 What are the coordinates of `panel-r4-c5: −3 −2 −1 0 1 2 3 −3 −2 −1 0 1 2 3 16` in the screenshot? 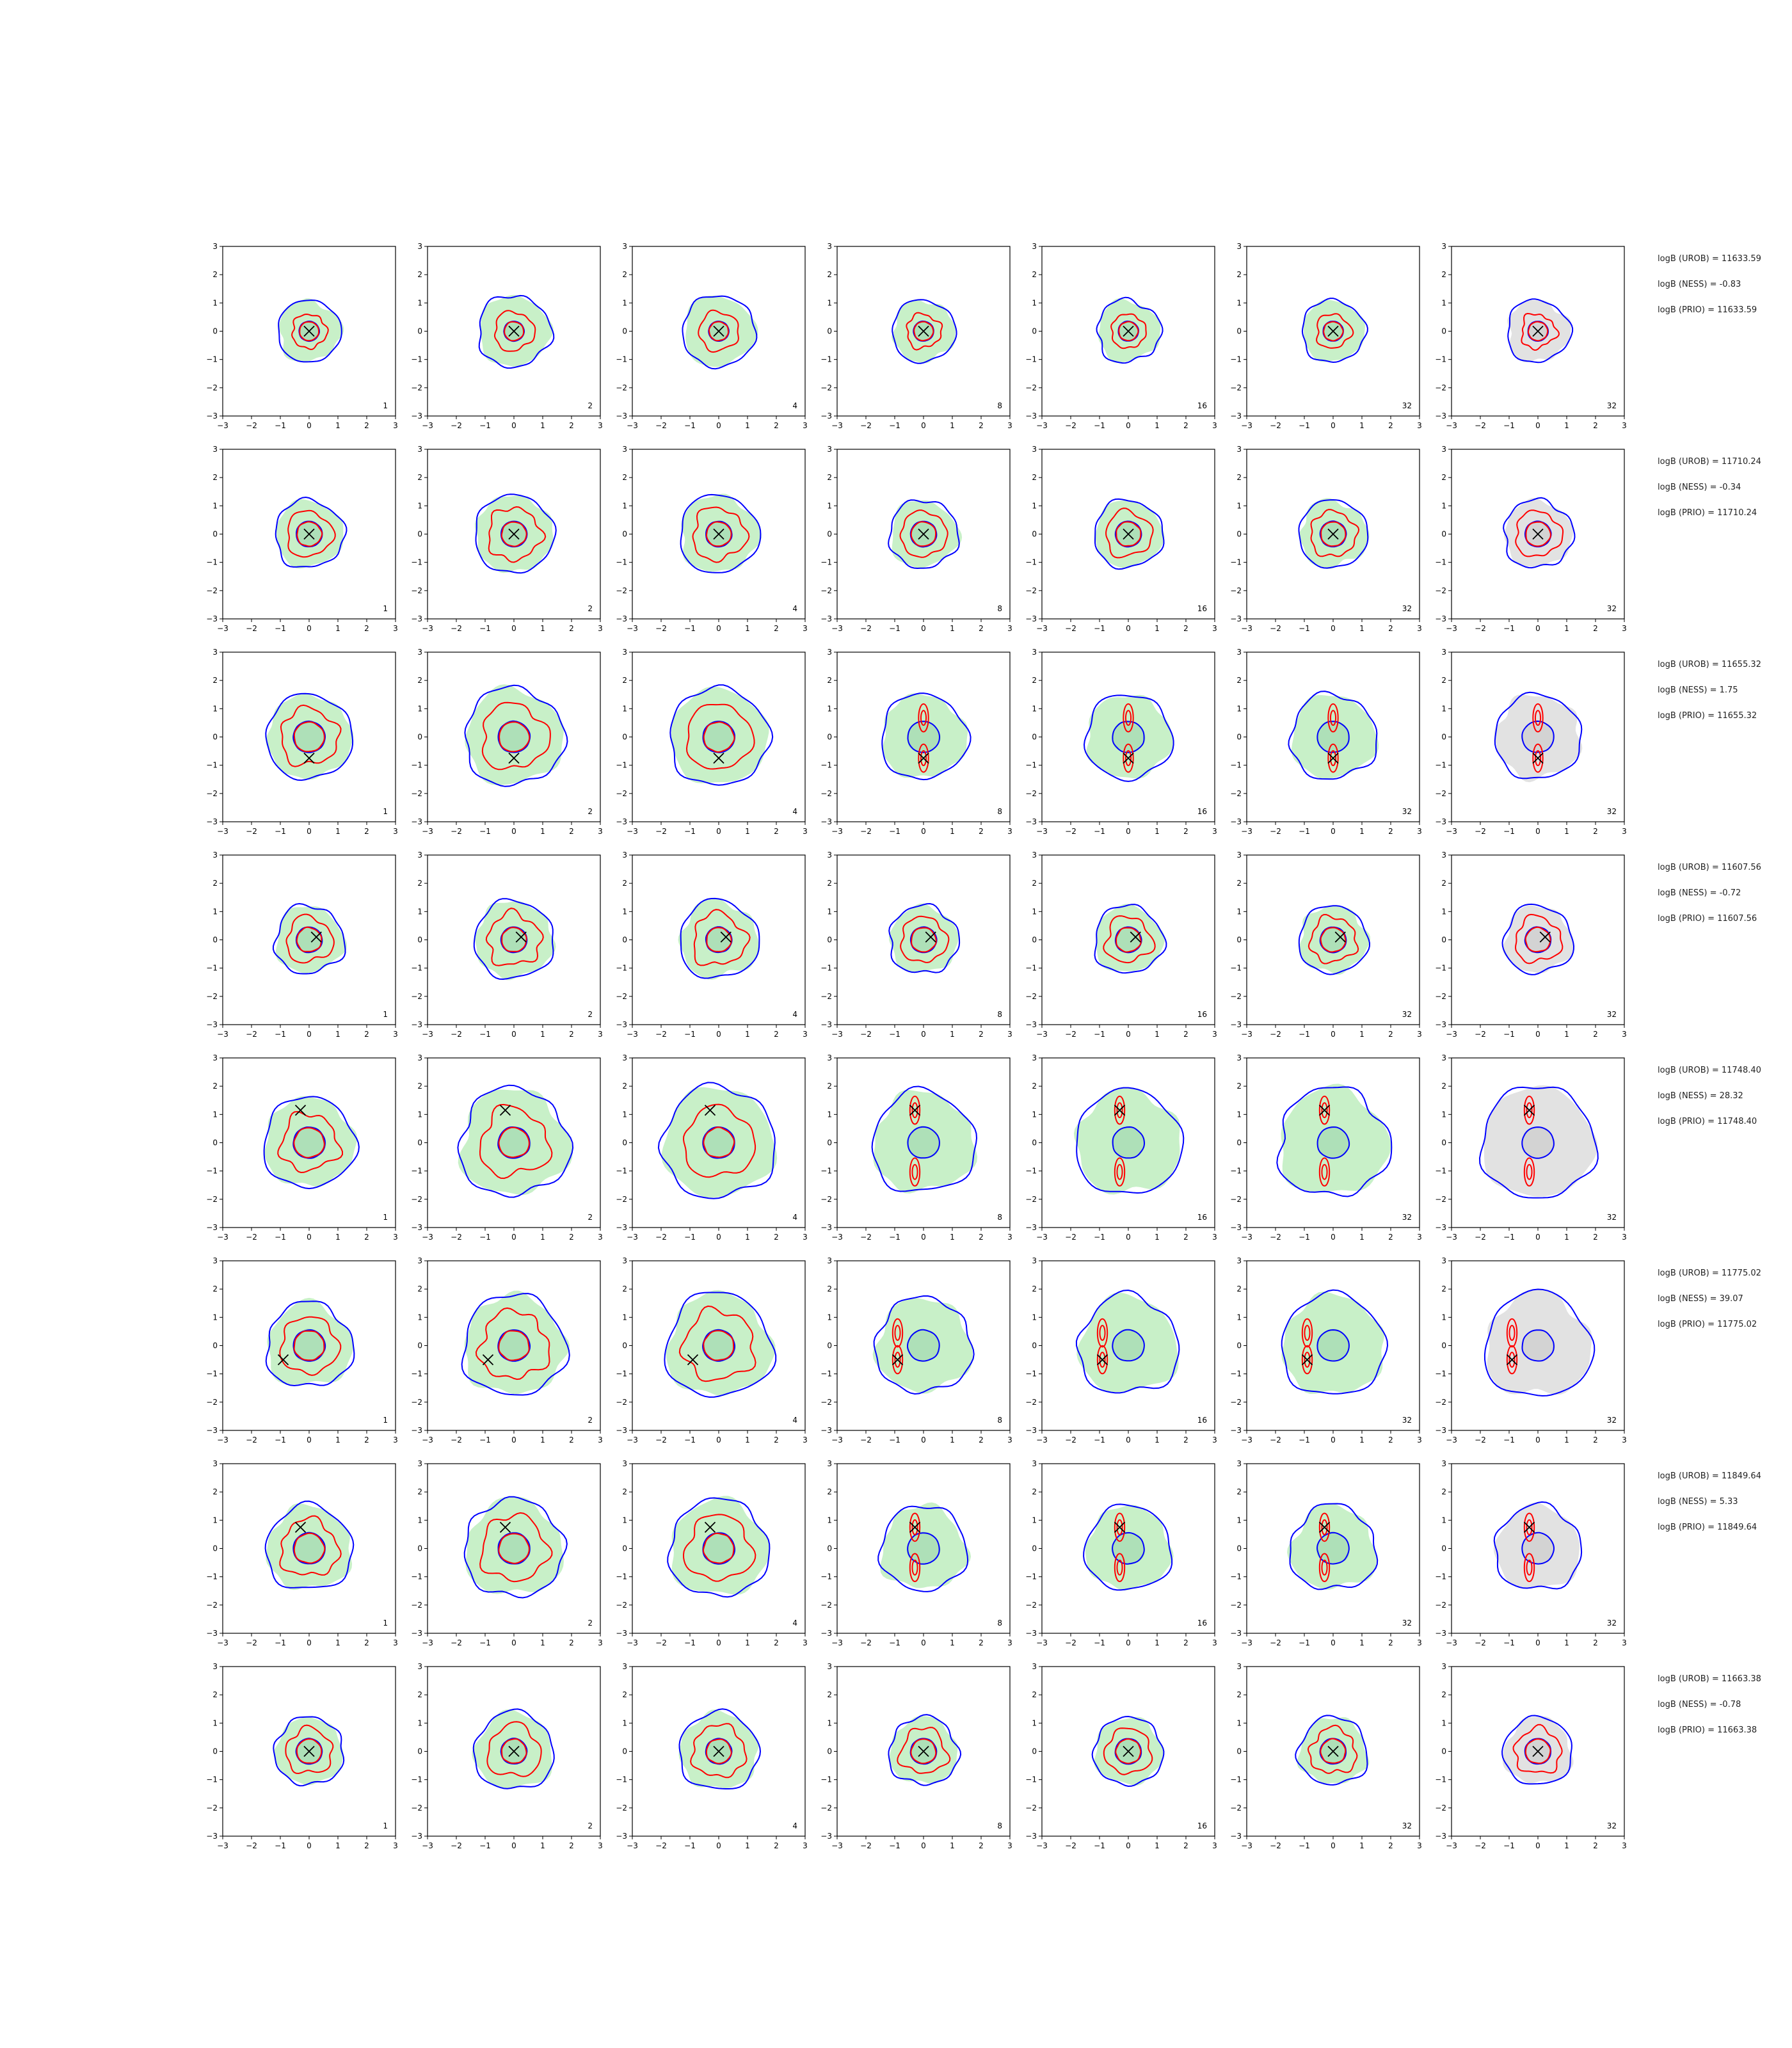 It's located at (1121, 945).